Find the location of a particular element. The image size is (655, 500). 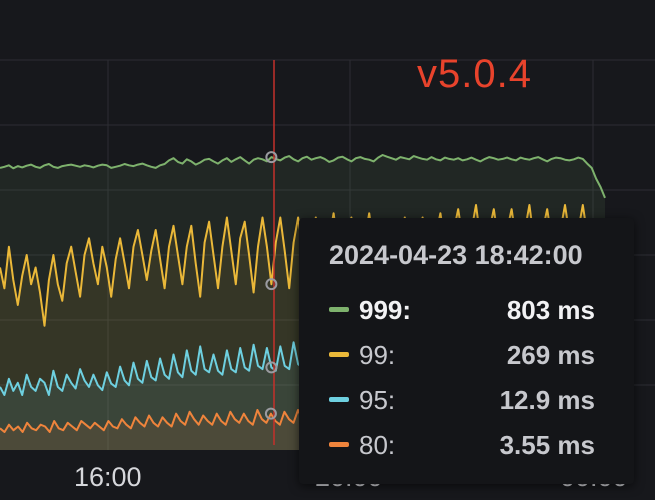

tooltip-series-name: 99: is located at coordinates (377, 355).